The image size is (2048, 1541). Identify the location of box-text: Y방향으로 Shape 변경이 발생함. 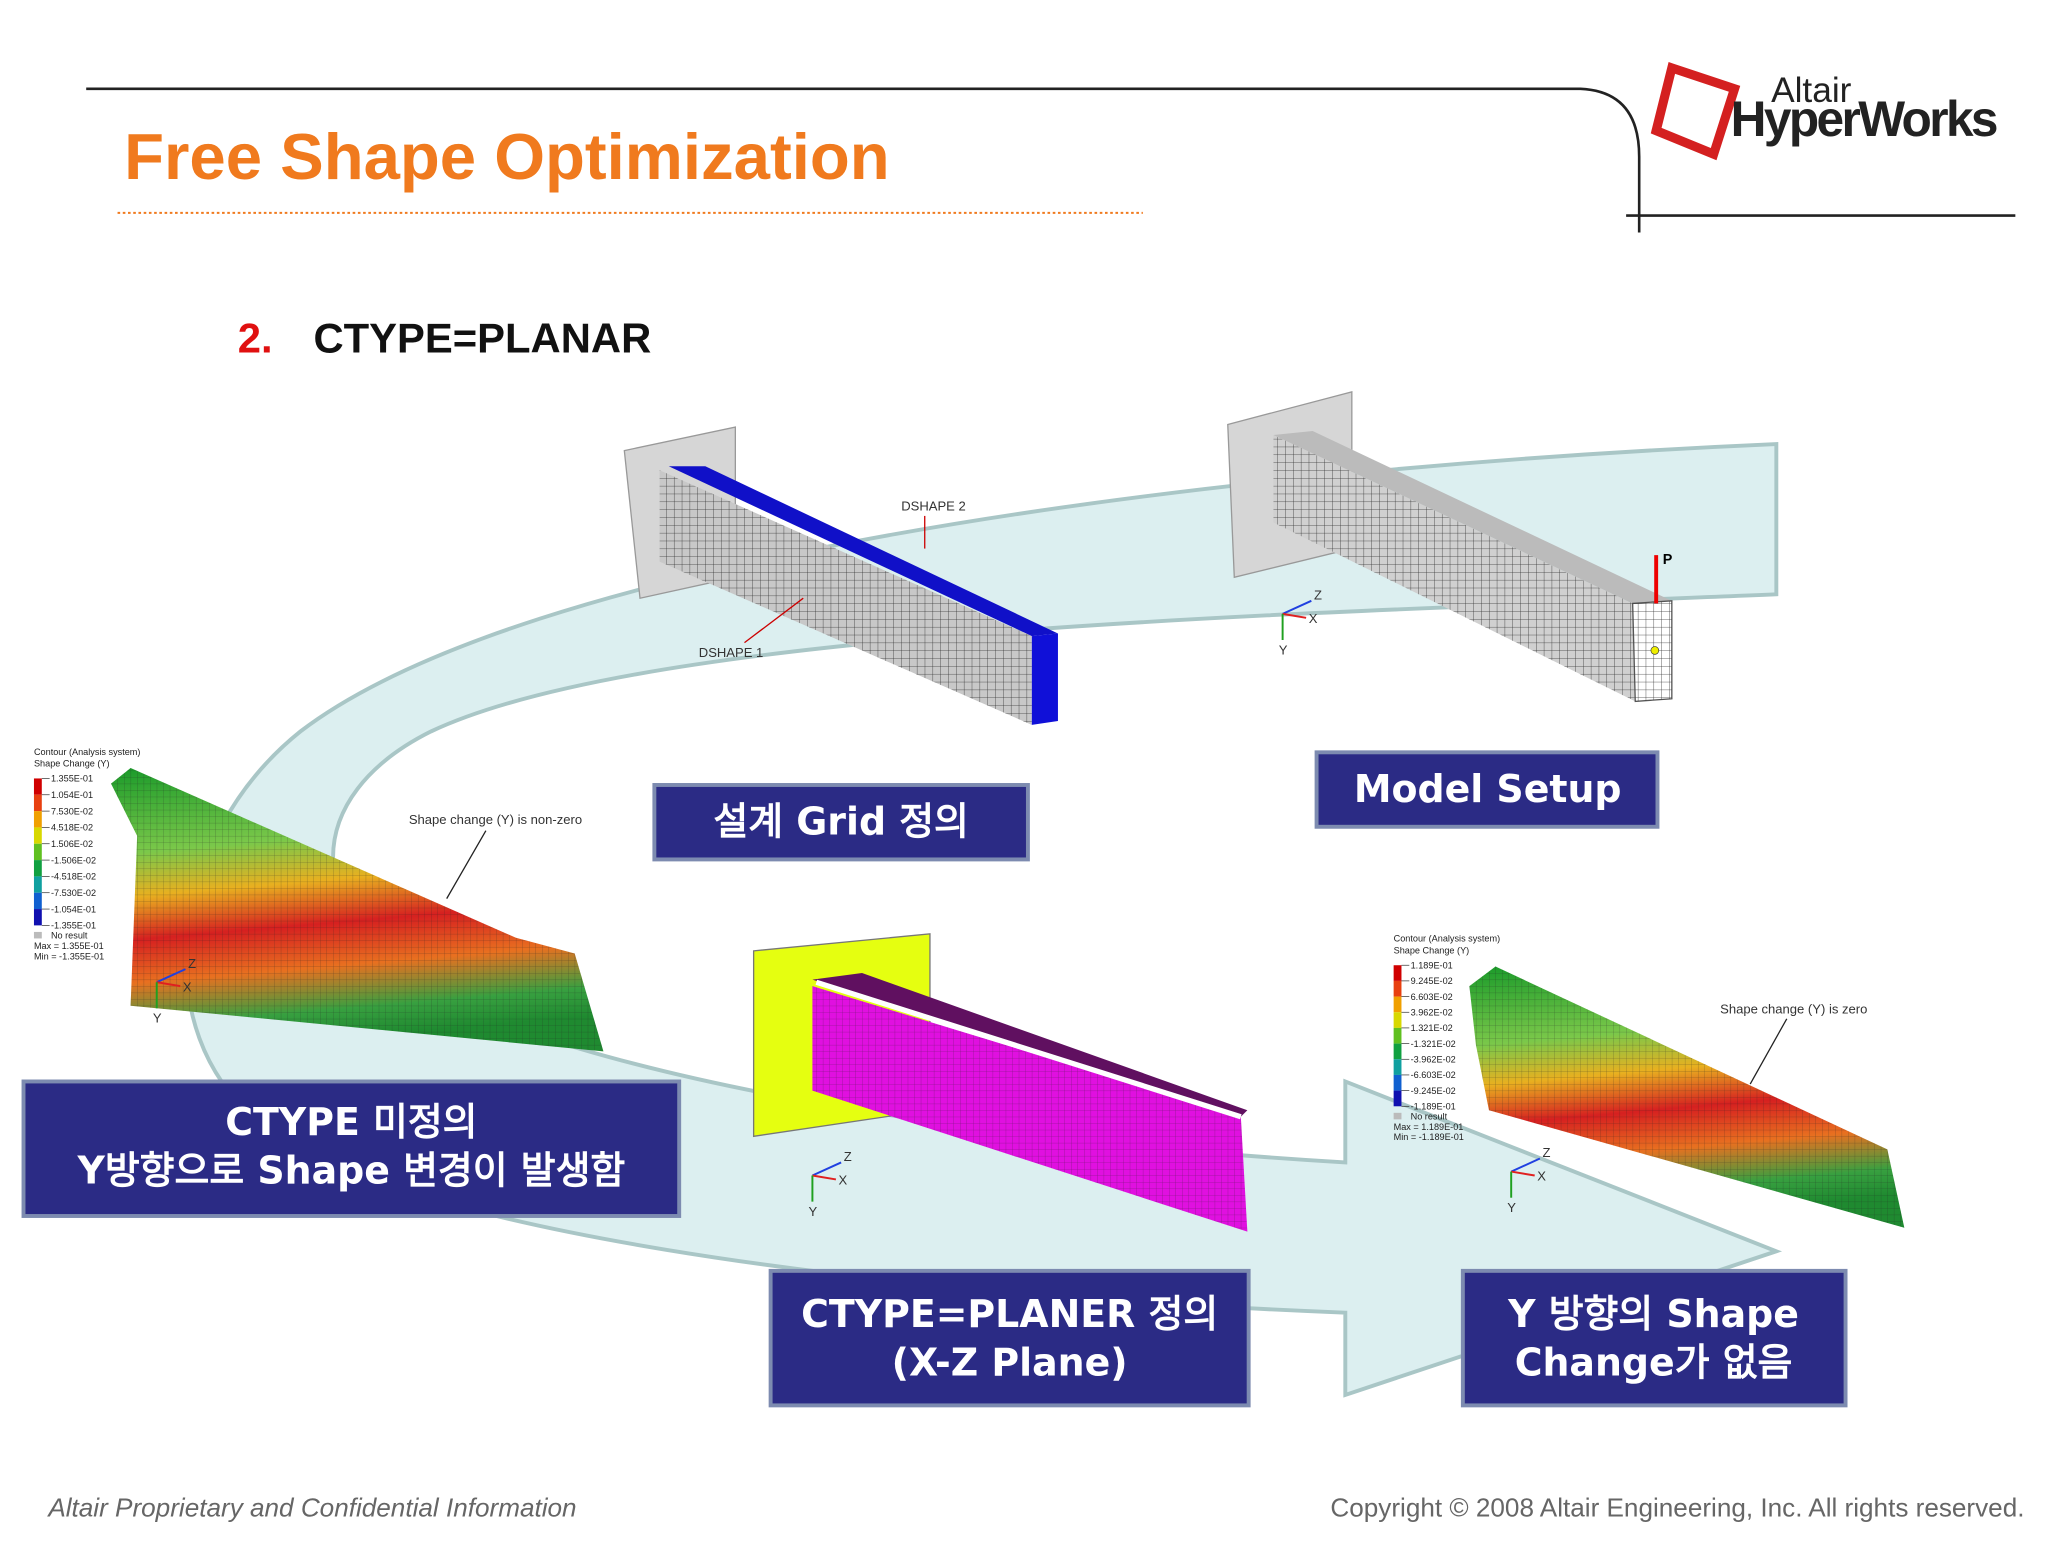
(350, 1170).